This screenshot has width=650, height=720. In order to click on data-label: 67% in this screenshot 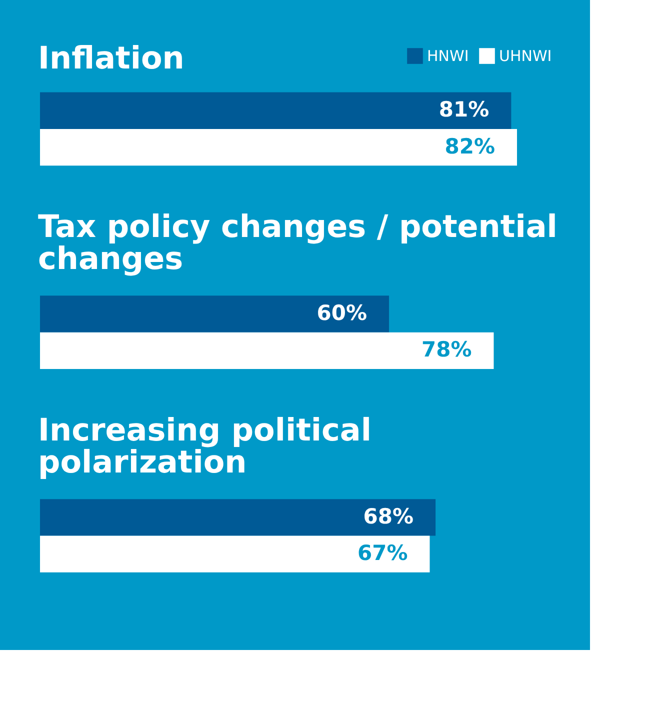, I will do `click(382, 553)`.